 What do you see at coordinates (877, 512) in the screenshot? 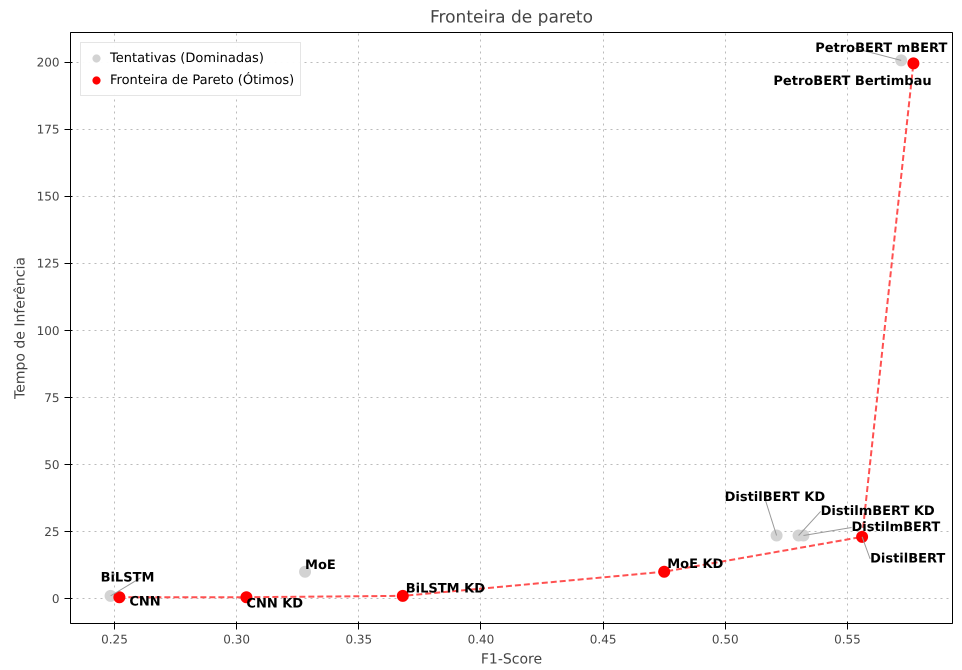
I see `annotation: DistilmBERT KD` at bounding box center [877, 512].